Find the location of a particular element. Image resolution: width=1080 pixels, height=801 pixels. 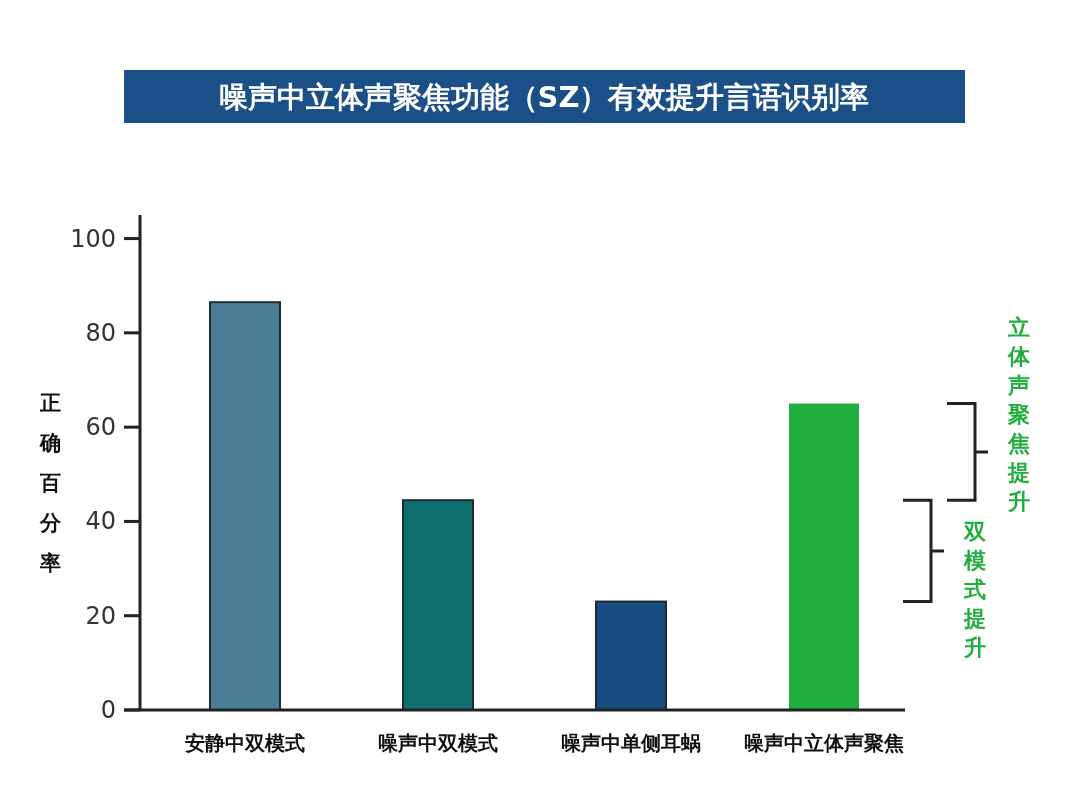

y-tick-label: 0 is located at coordinates (108, 710).